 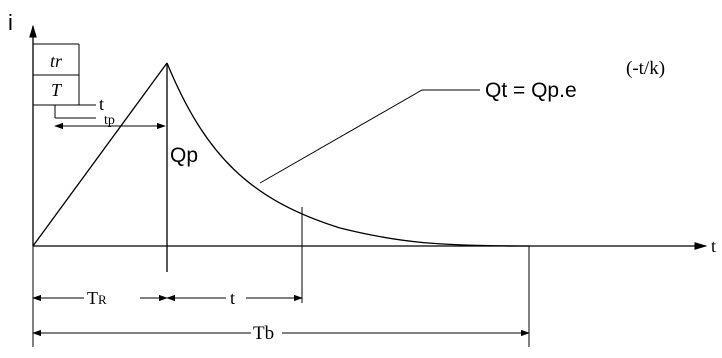 I want to click on tb-dim-label: Tb, so click(x=263, y=333).